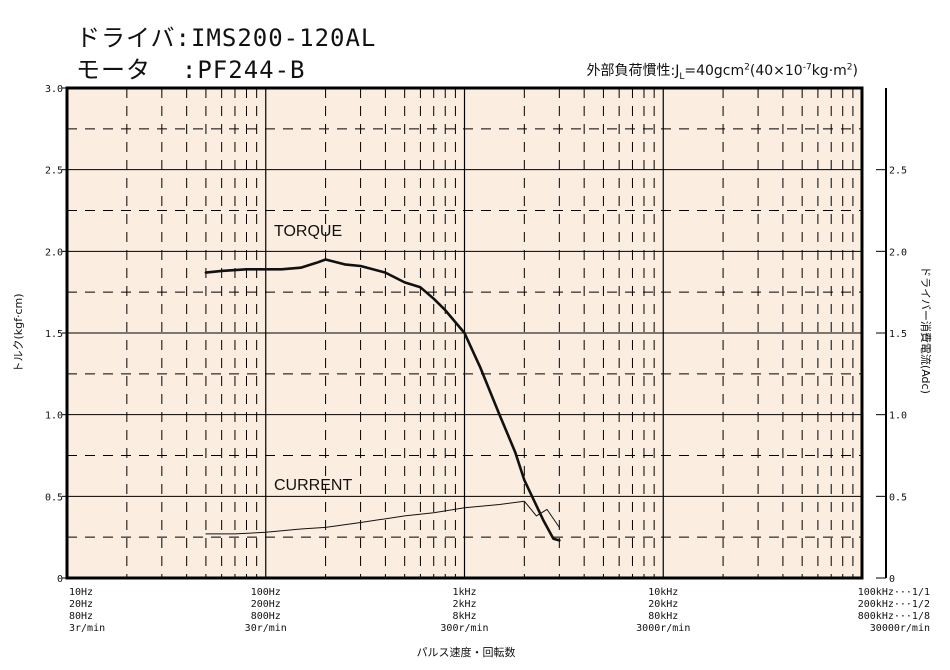  I want to click on motor-sep: :, so click(189, 70).